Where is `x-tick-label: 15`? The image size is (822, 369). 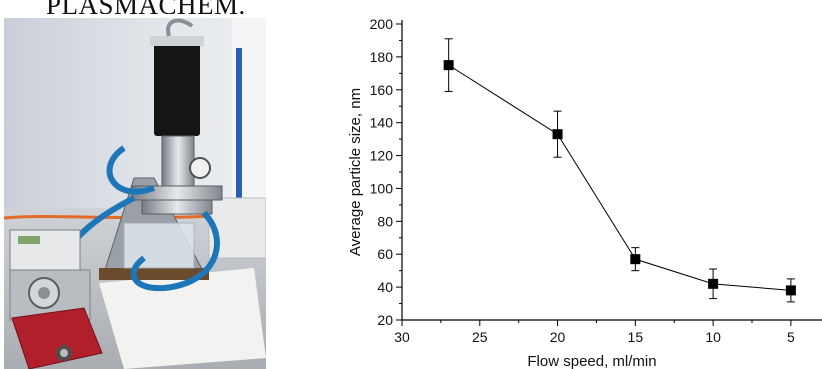 x-tick-label: 15 is located at coordinates (636, 337).